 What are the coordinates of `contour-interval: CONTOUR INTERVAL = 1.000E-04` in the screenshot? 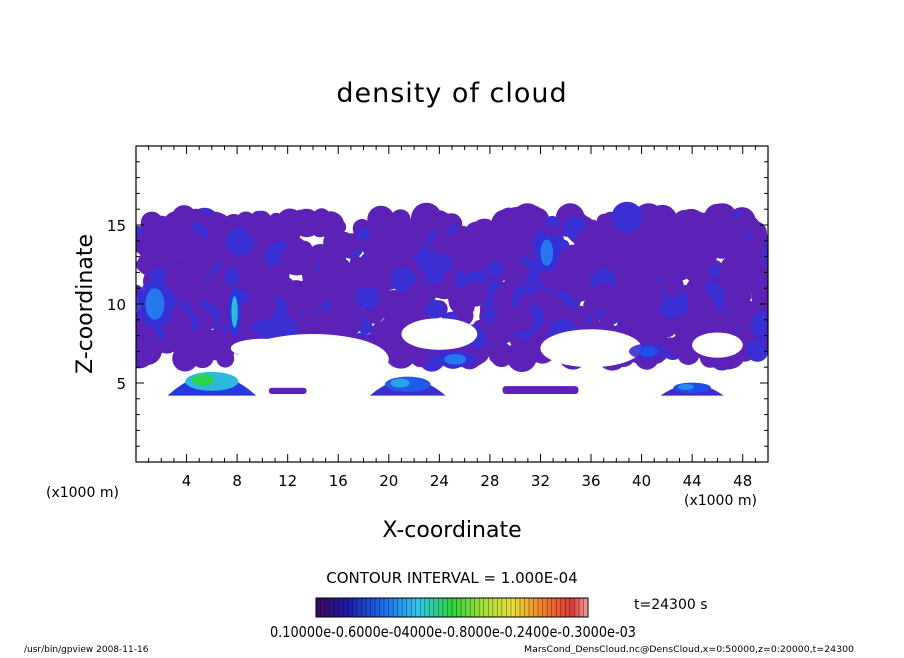 It's located at (451, 578).